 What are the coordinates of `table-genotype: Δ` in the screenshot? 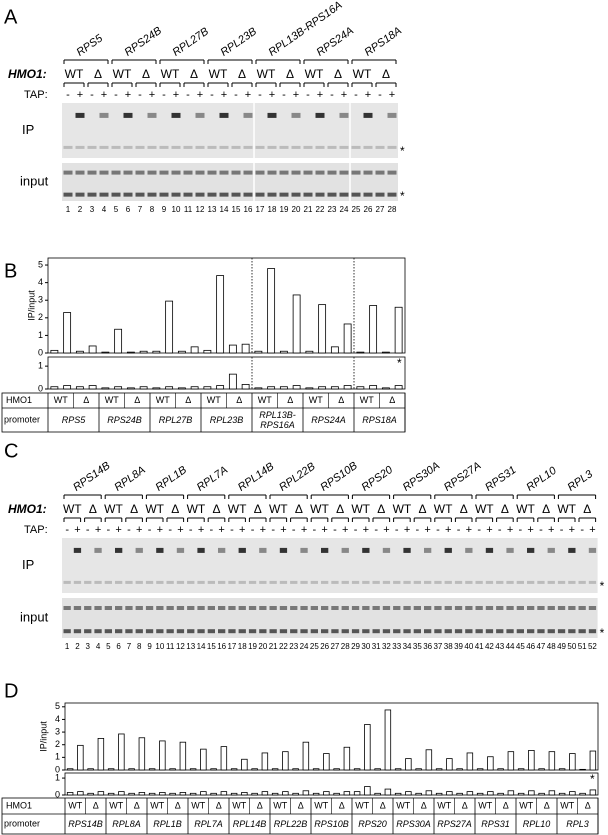 It's located at (301, 805).